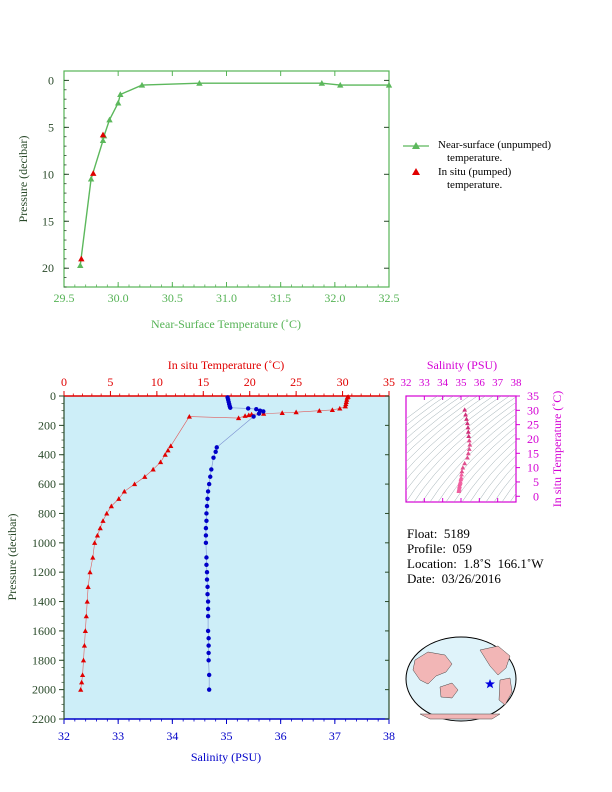 Image resolution: width=612 pixels, height=792 pixels. What do you see at coordinates (432, 668) in the screenshot?
I see `map-asia` at bounding box center [432, 668].